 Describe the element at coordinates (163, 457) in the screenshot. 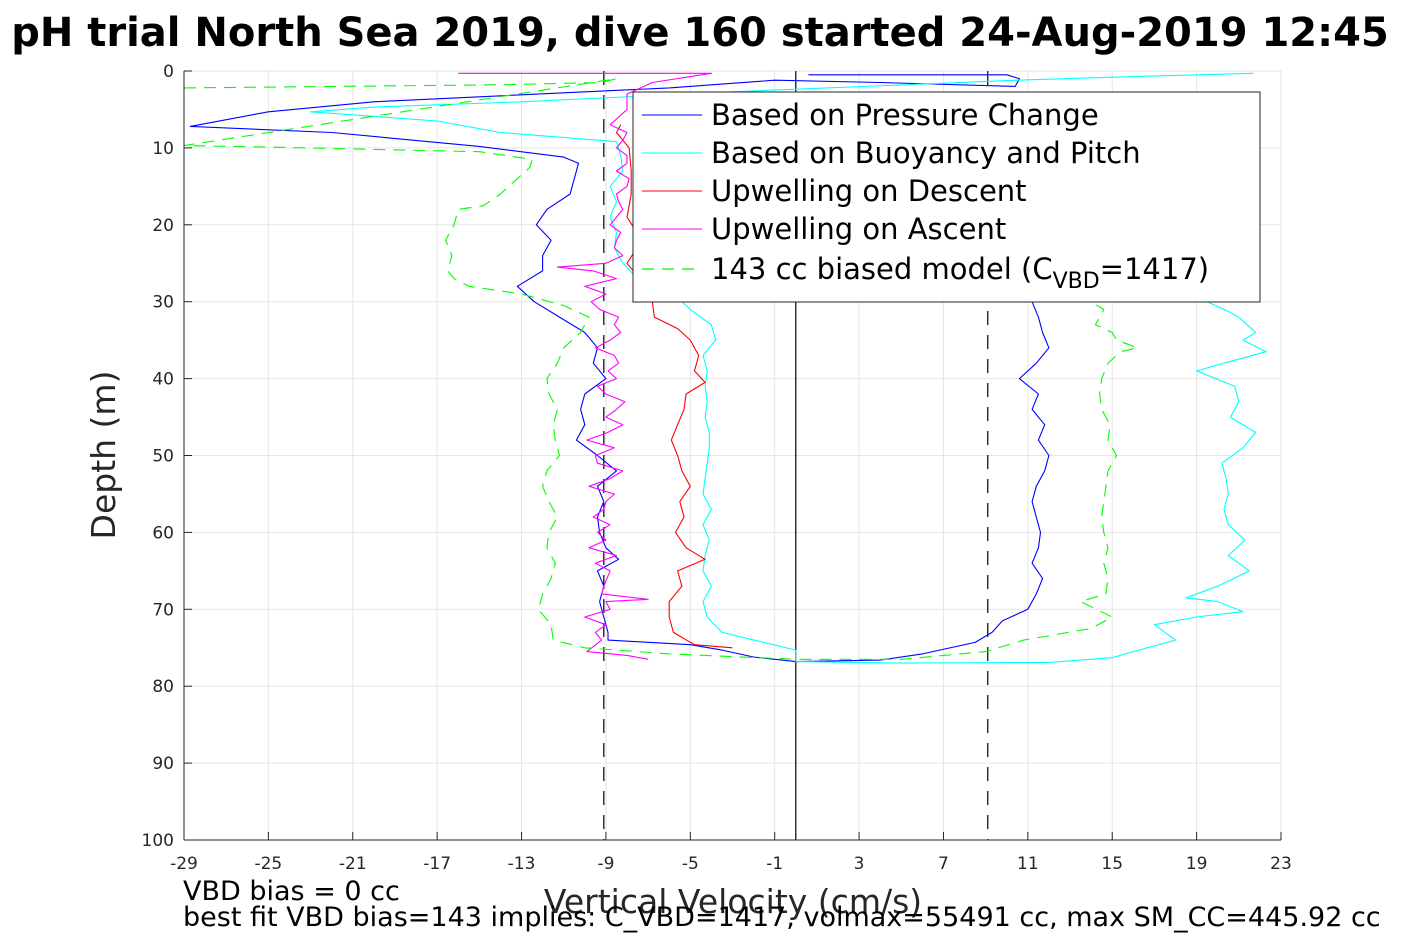

I see `y-tick-label: 50` at that location.